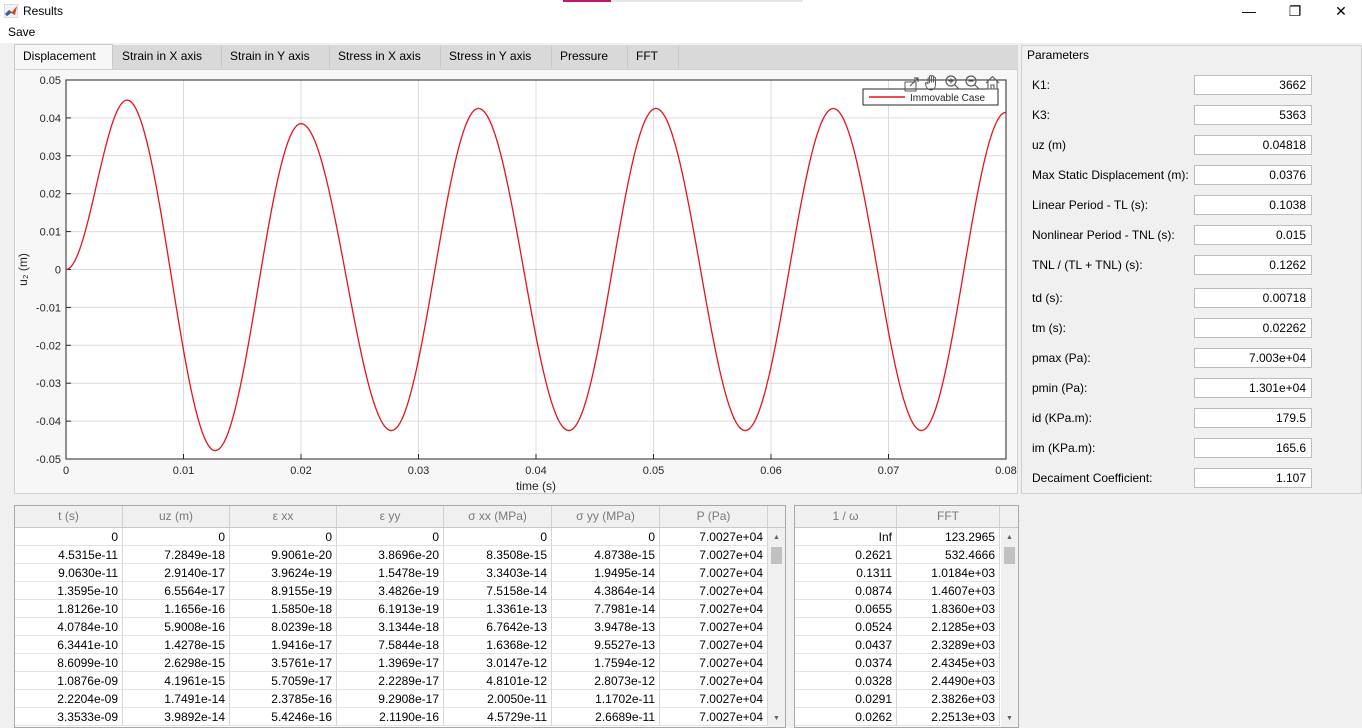 The height and width of the screenshot is (728, 1362). What do you see at coordinates (498, 681) in the screenshot?
I see `table-cell: 4.8101e-12` at bounding box center [498, 681].